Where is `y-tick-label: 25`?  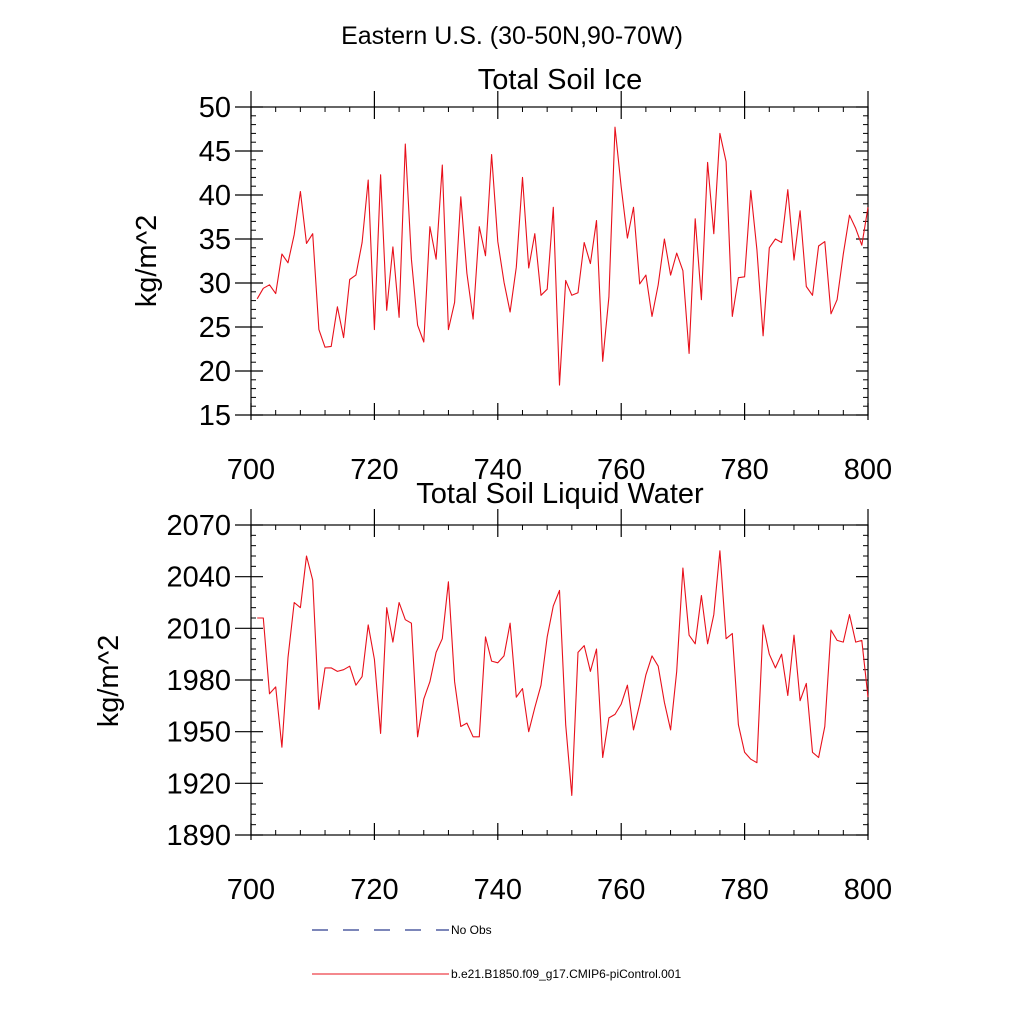 y-tick-label: 25 is located at coordinates (215, 328).